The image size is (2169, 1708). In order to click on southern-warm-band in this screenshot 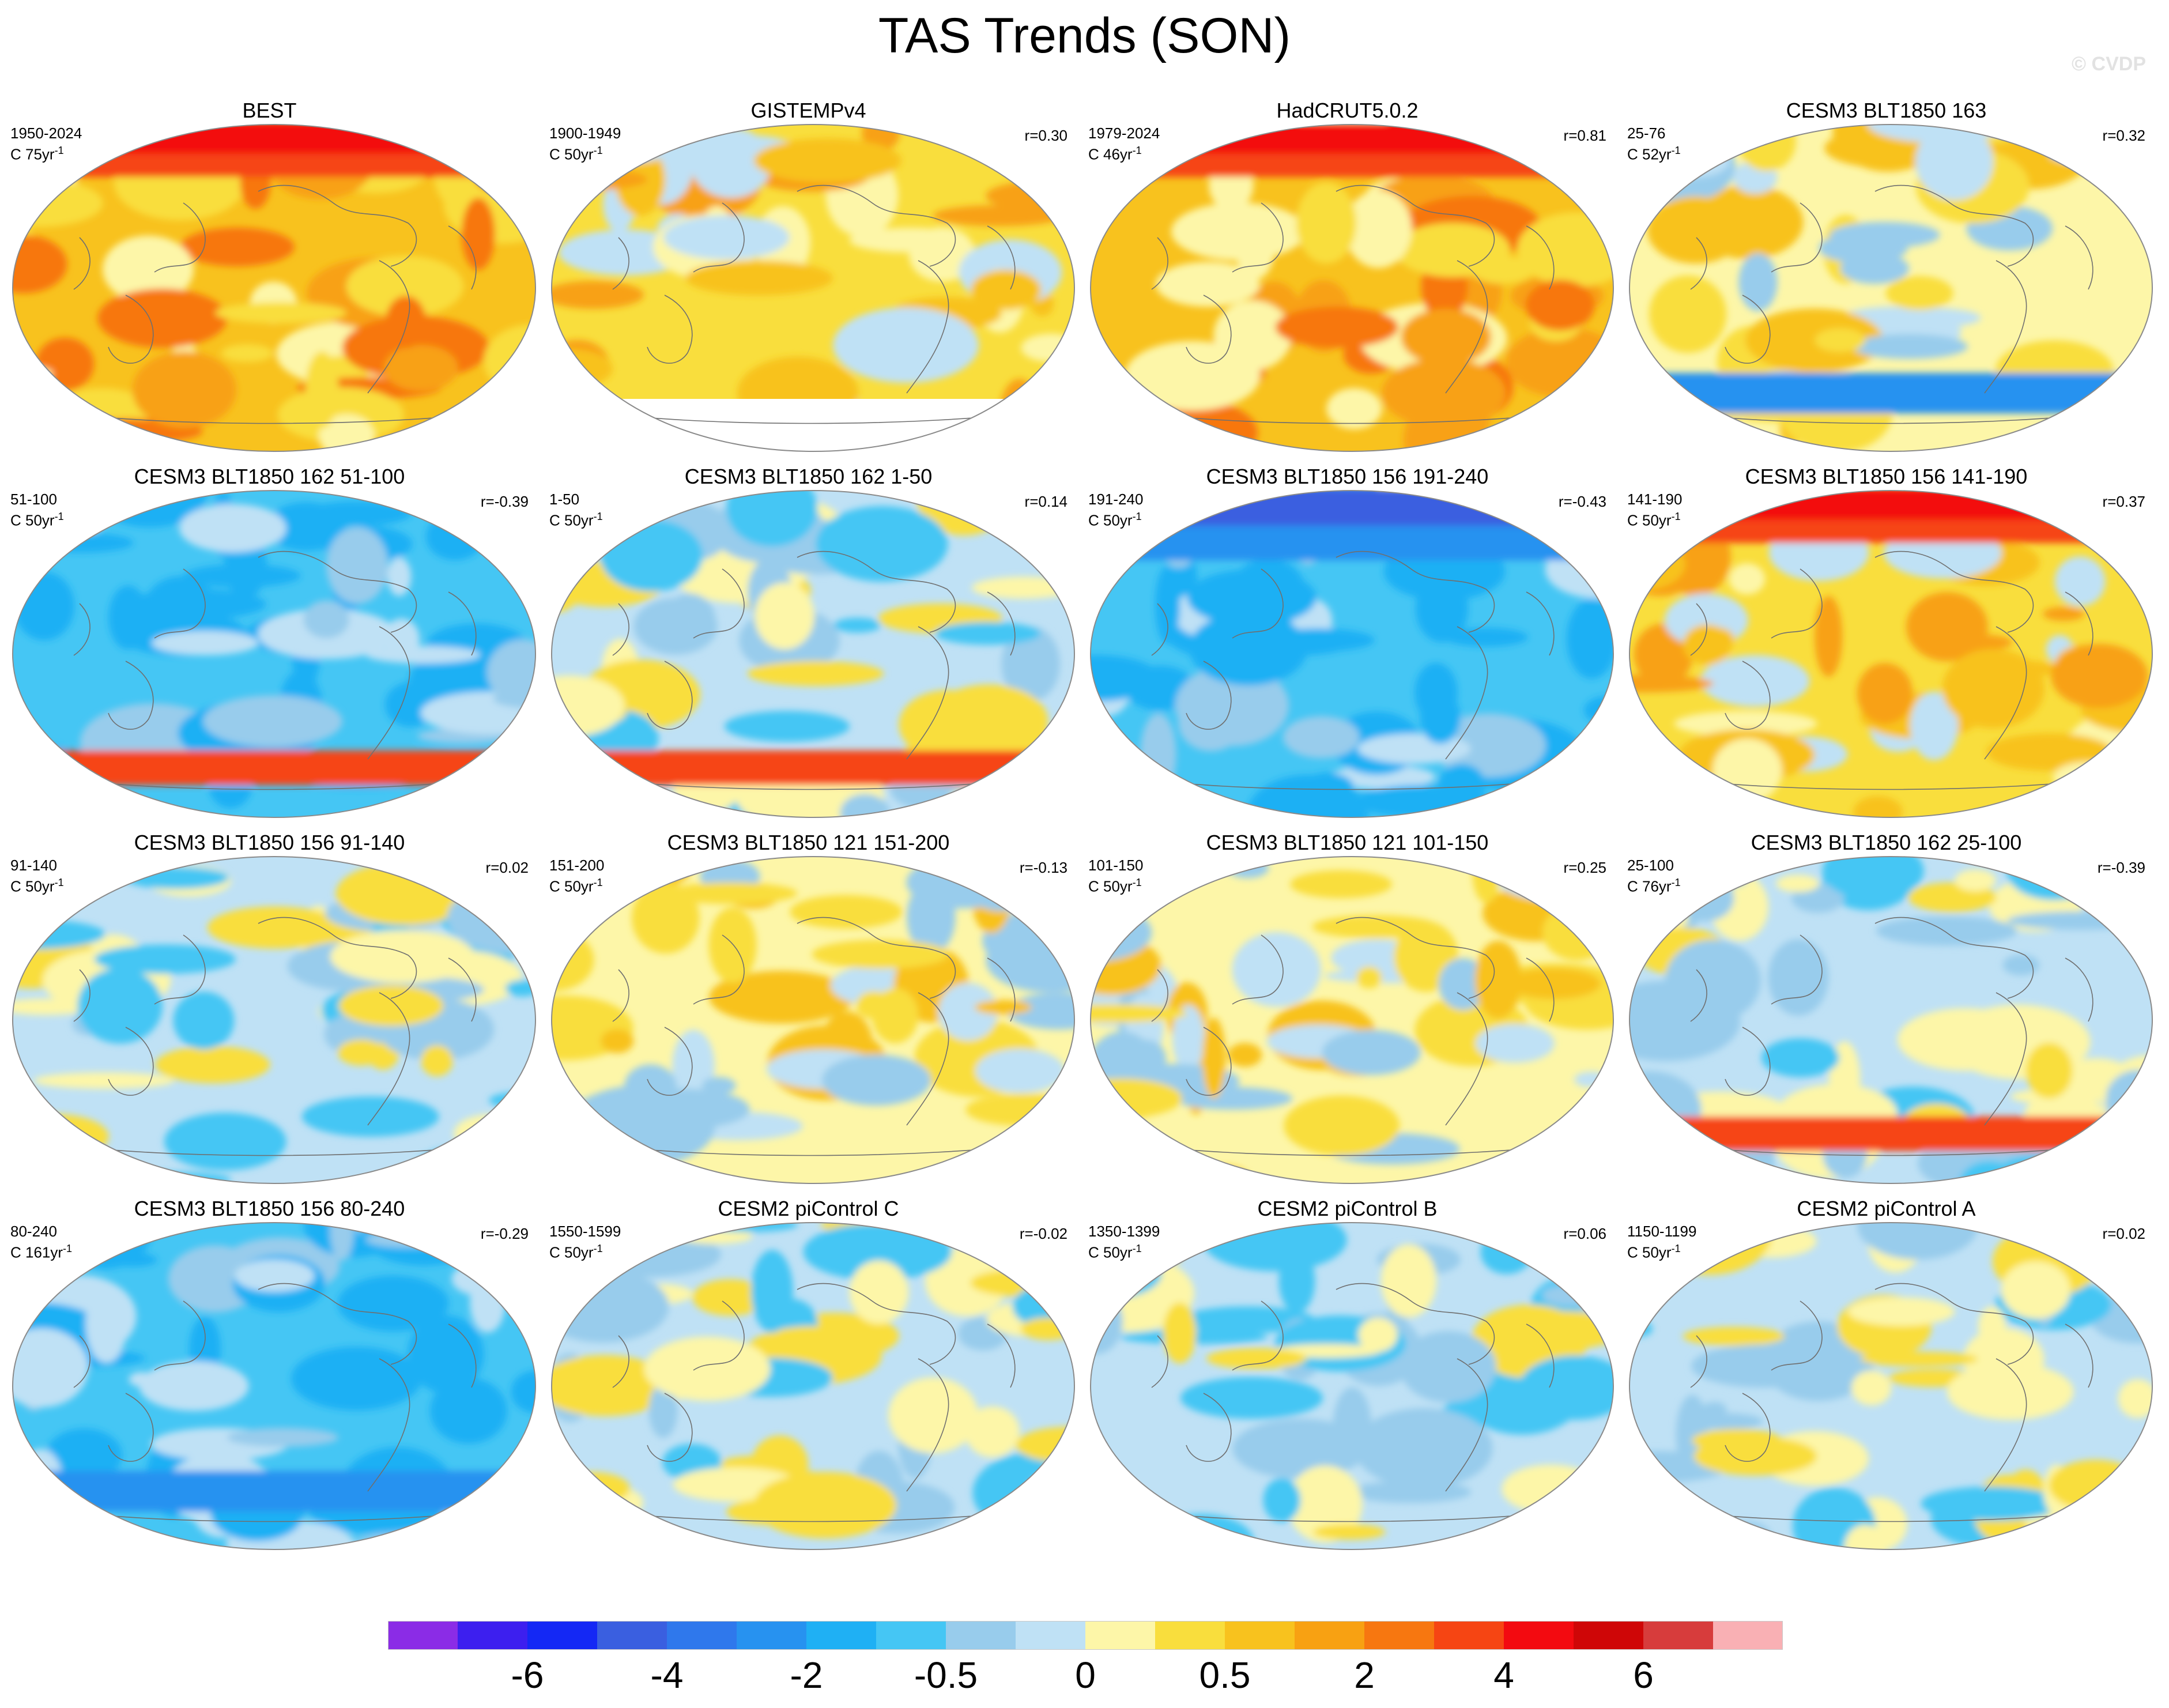, I will do `click(813, 768)`.